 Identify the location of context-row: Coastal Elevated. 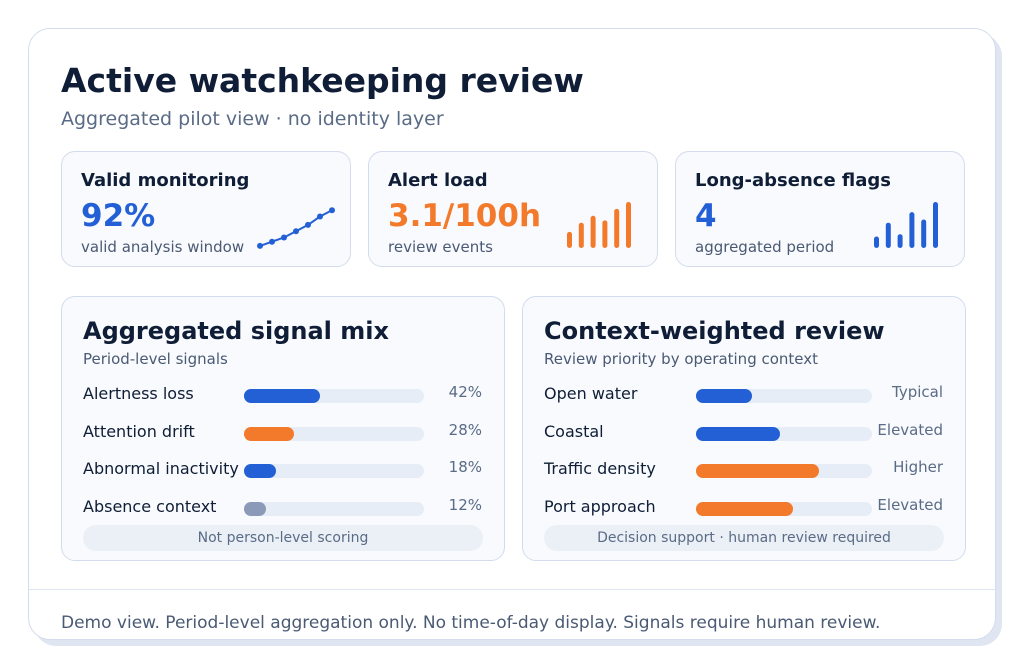
(744, 433).